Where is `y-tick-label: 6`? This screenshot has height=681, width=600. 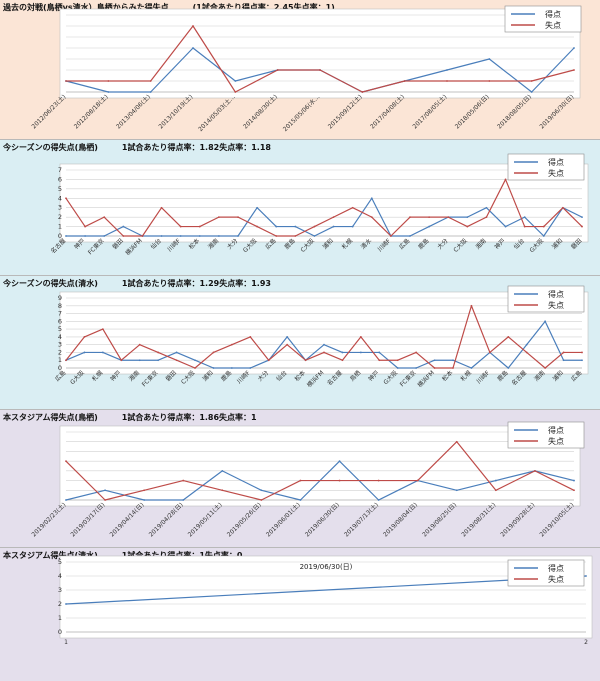
y-tick-label: 6 is located at coordinates (60, 179).